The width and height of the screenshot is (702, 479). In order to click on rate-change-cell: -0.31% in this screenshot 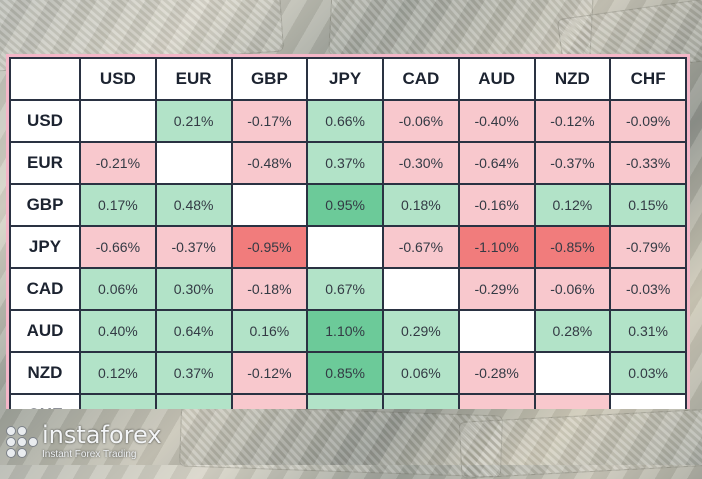, I will do `click(496, 401)`.